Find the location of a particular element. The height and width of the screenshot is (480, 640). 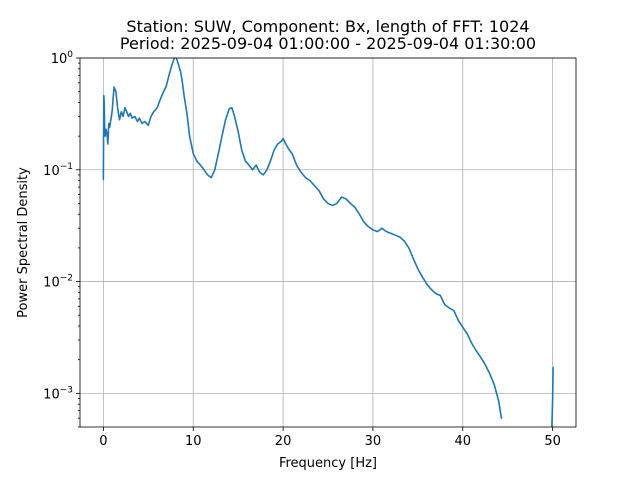

y-axis-label: Power Spectral Density is located at coordinates (23, 242).